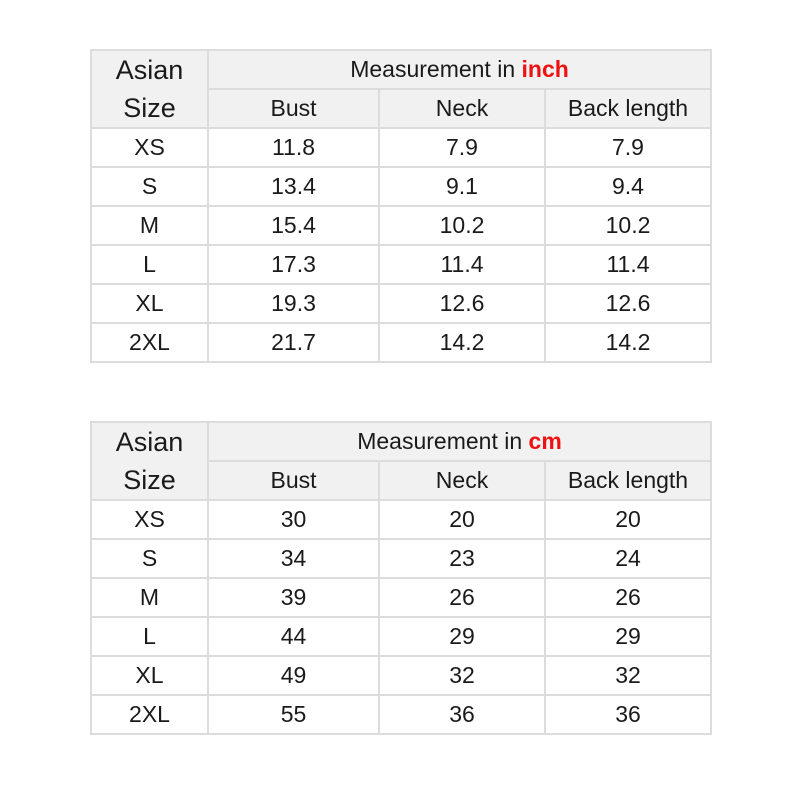 The image size is (800, 800). I want to click on measurement-cell: 55, so click(293, 714).